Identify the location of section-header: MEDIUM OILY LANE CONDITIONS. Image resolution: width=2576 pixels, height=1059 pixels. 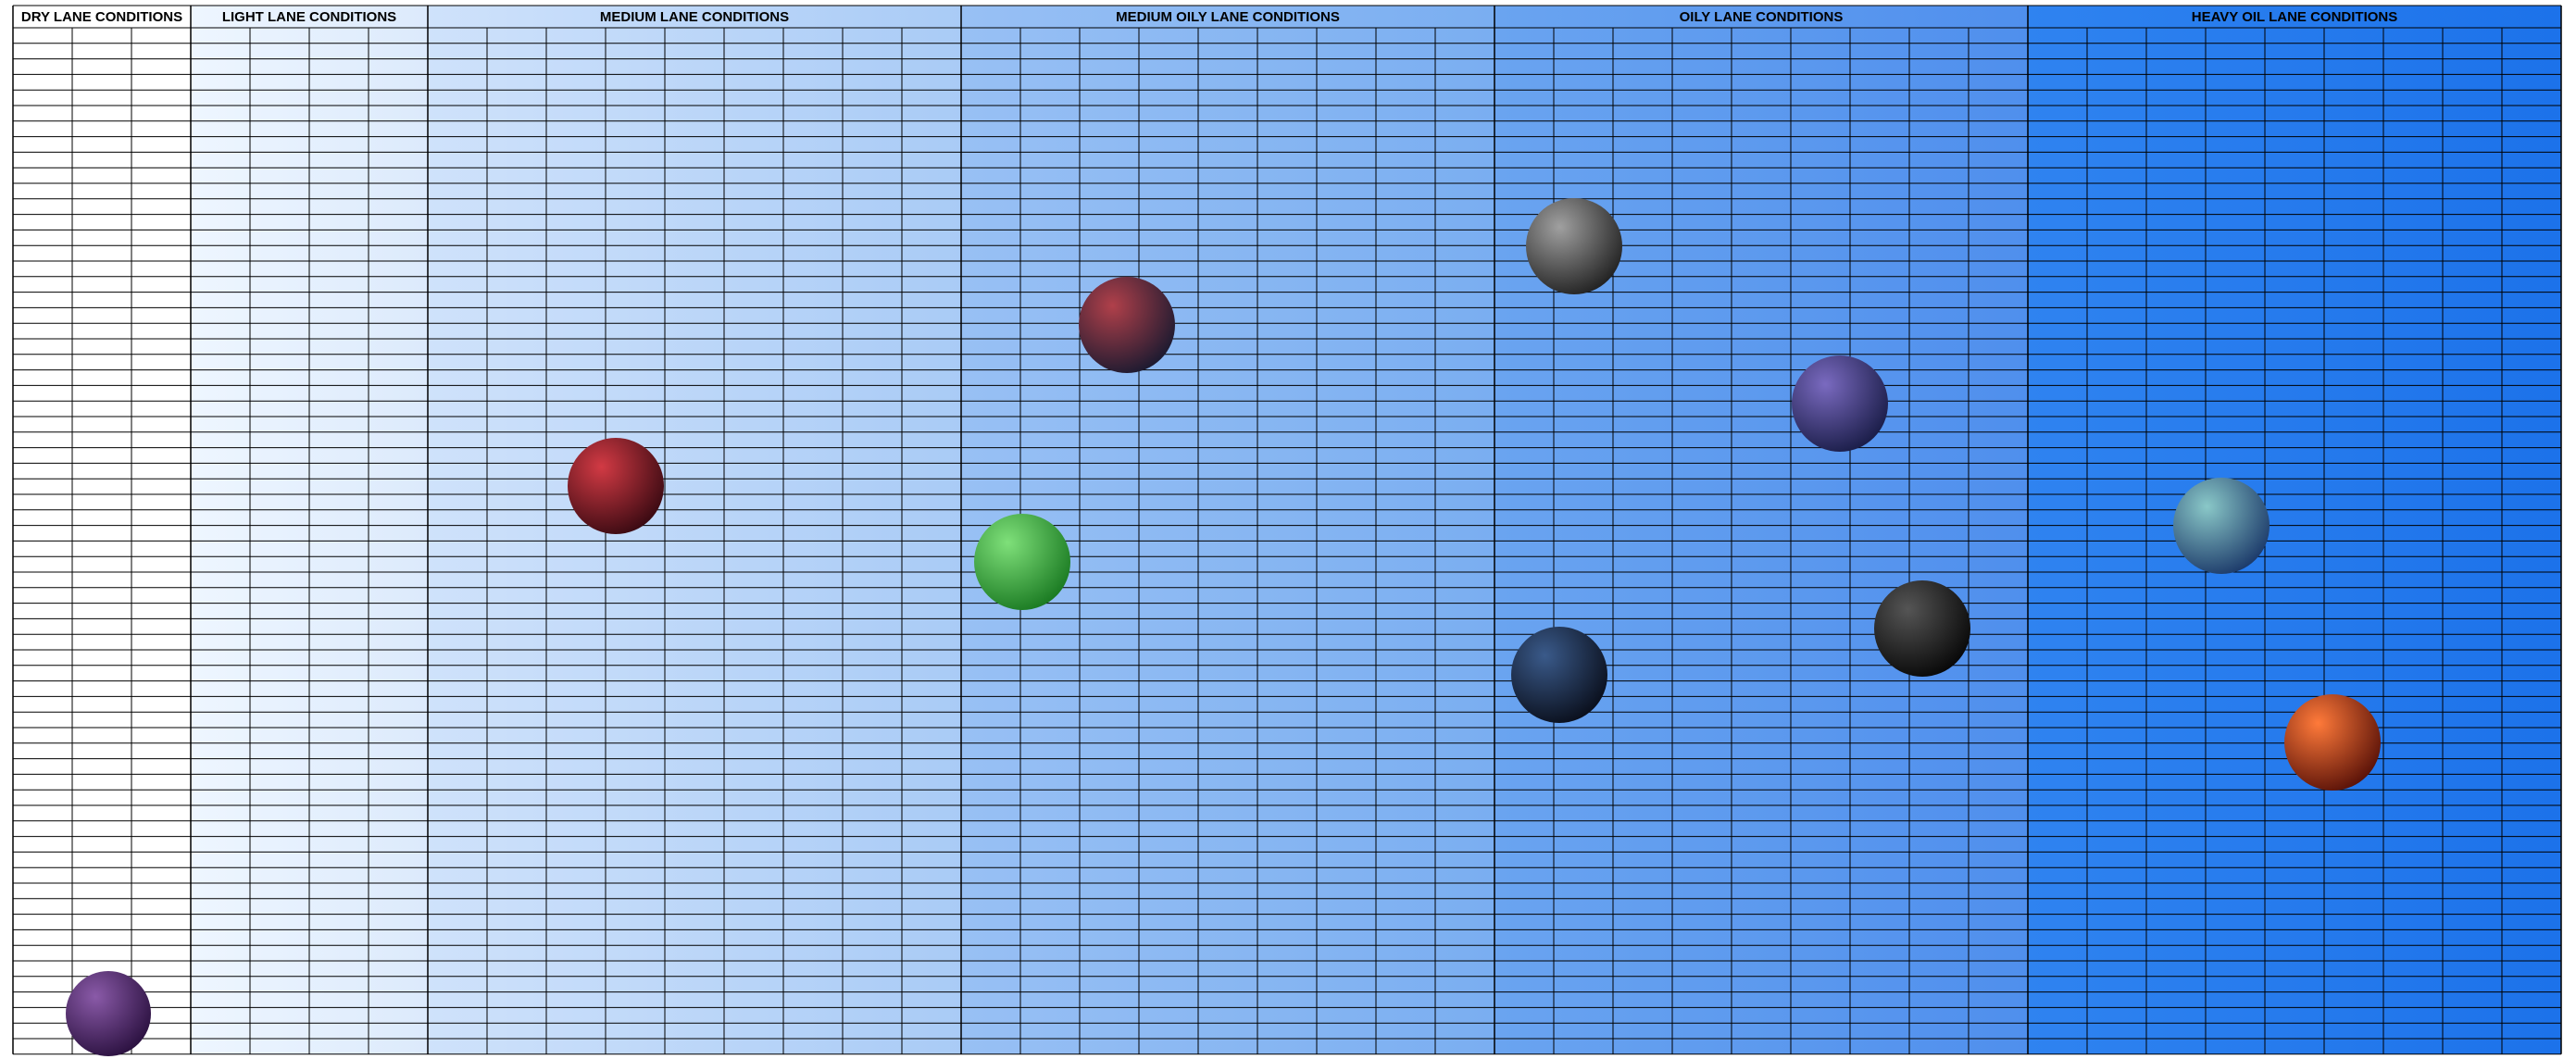
(1228, 17).